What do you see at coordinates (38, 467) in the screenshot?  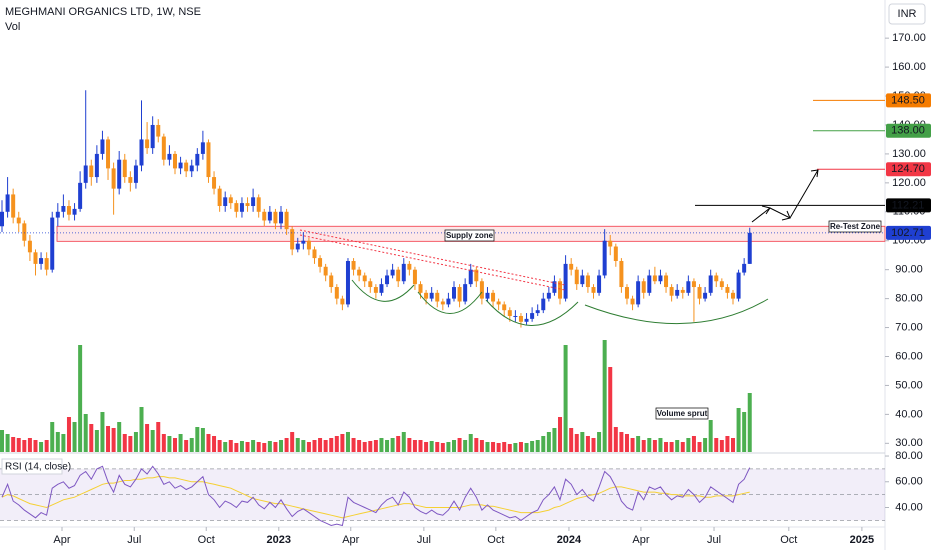 I see `rsi-label: RSI (14, close)` at bounding box center [38, 467].